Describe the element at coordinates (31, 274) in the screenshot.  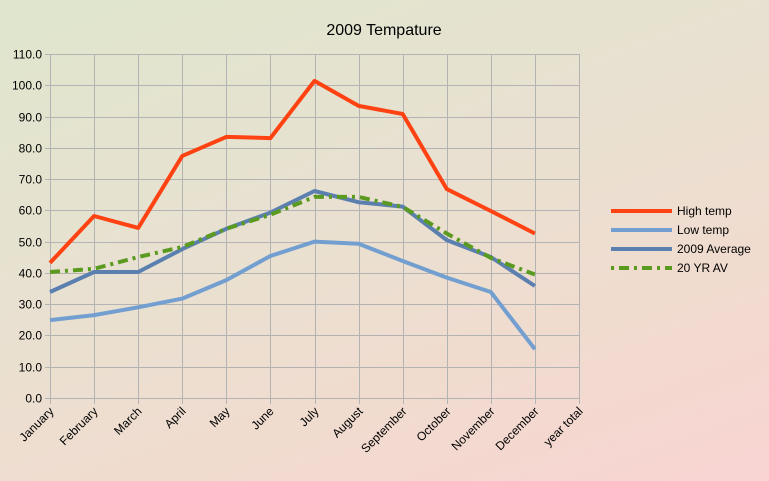
I see `y-tick-label: 40.0` at that location.